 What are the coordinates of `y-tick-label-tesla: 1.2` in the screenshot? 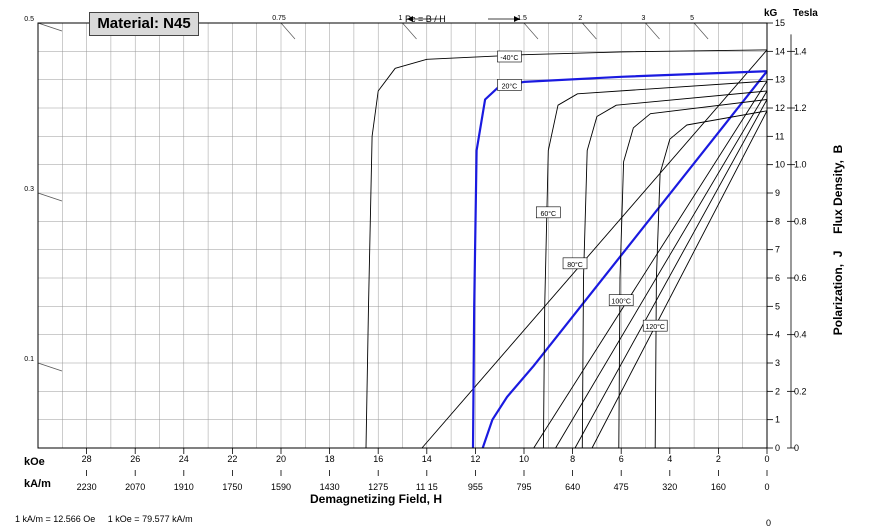 It's located at (800, 108).